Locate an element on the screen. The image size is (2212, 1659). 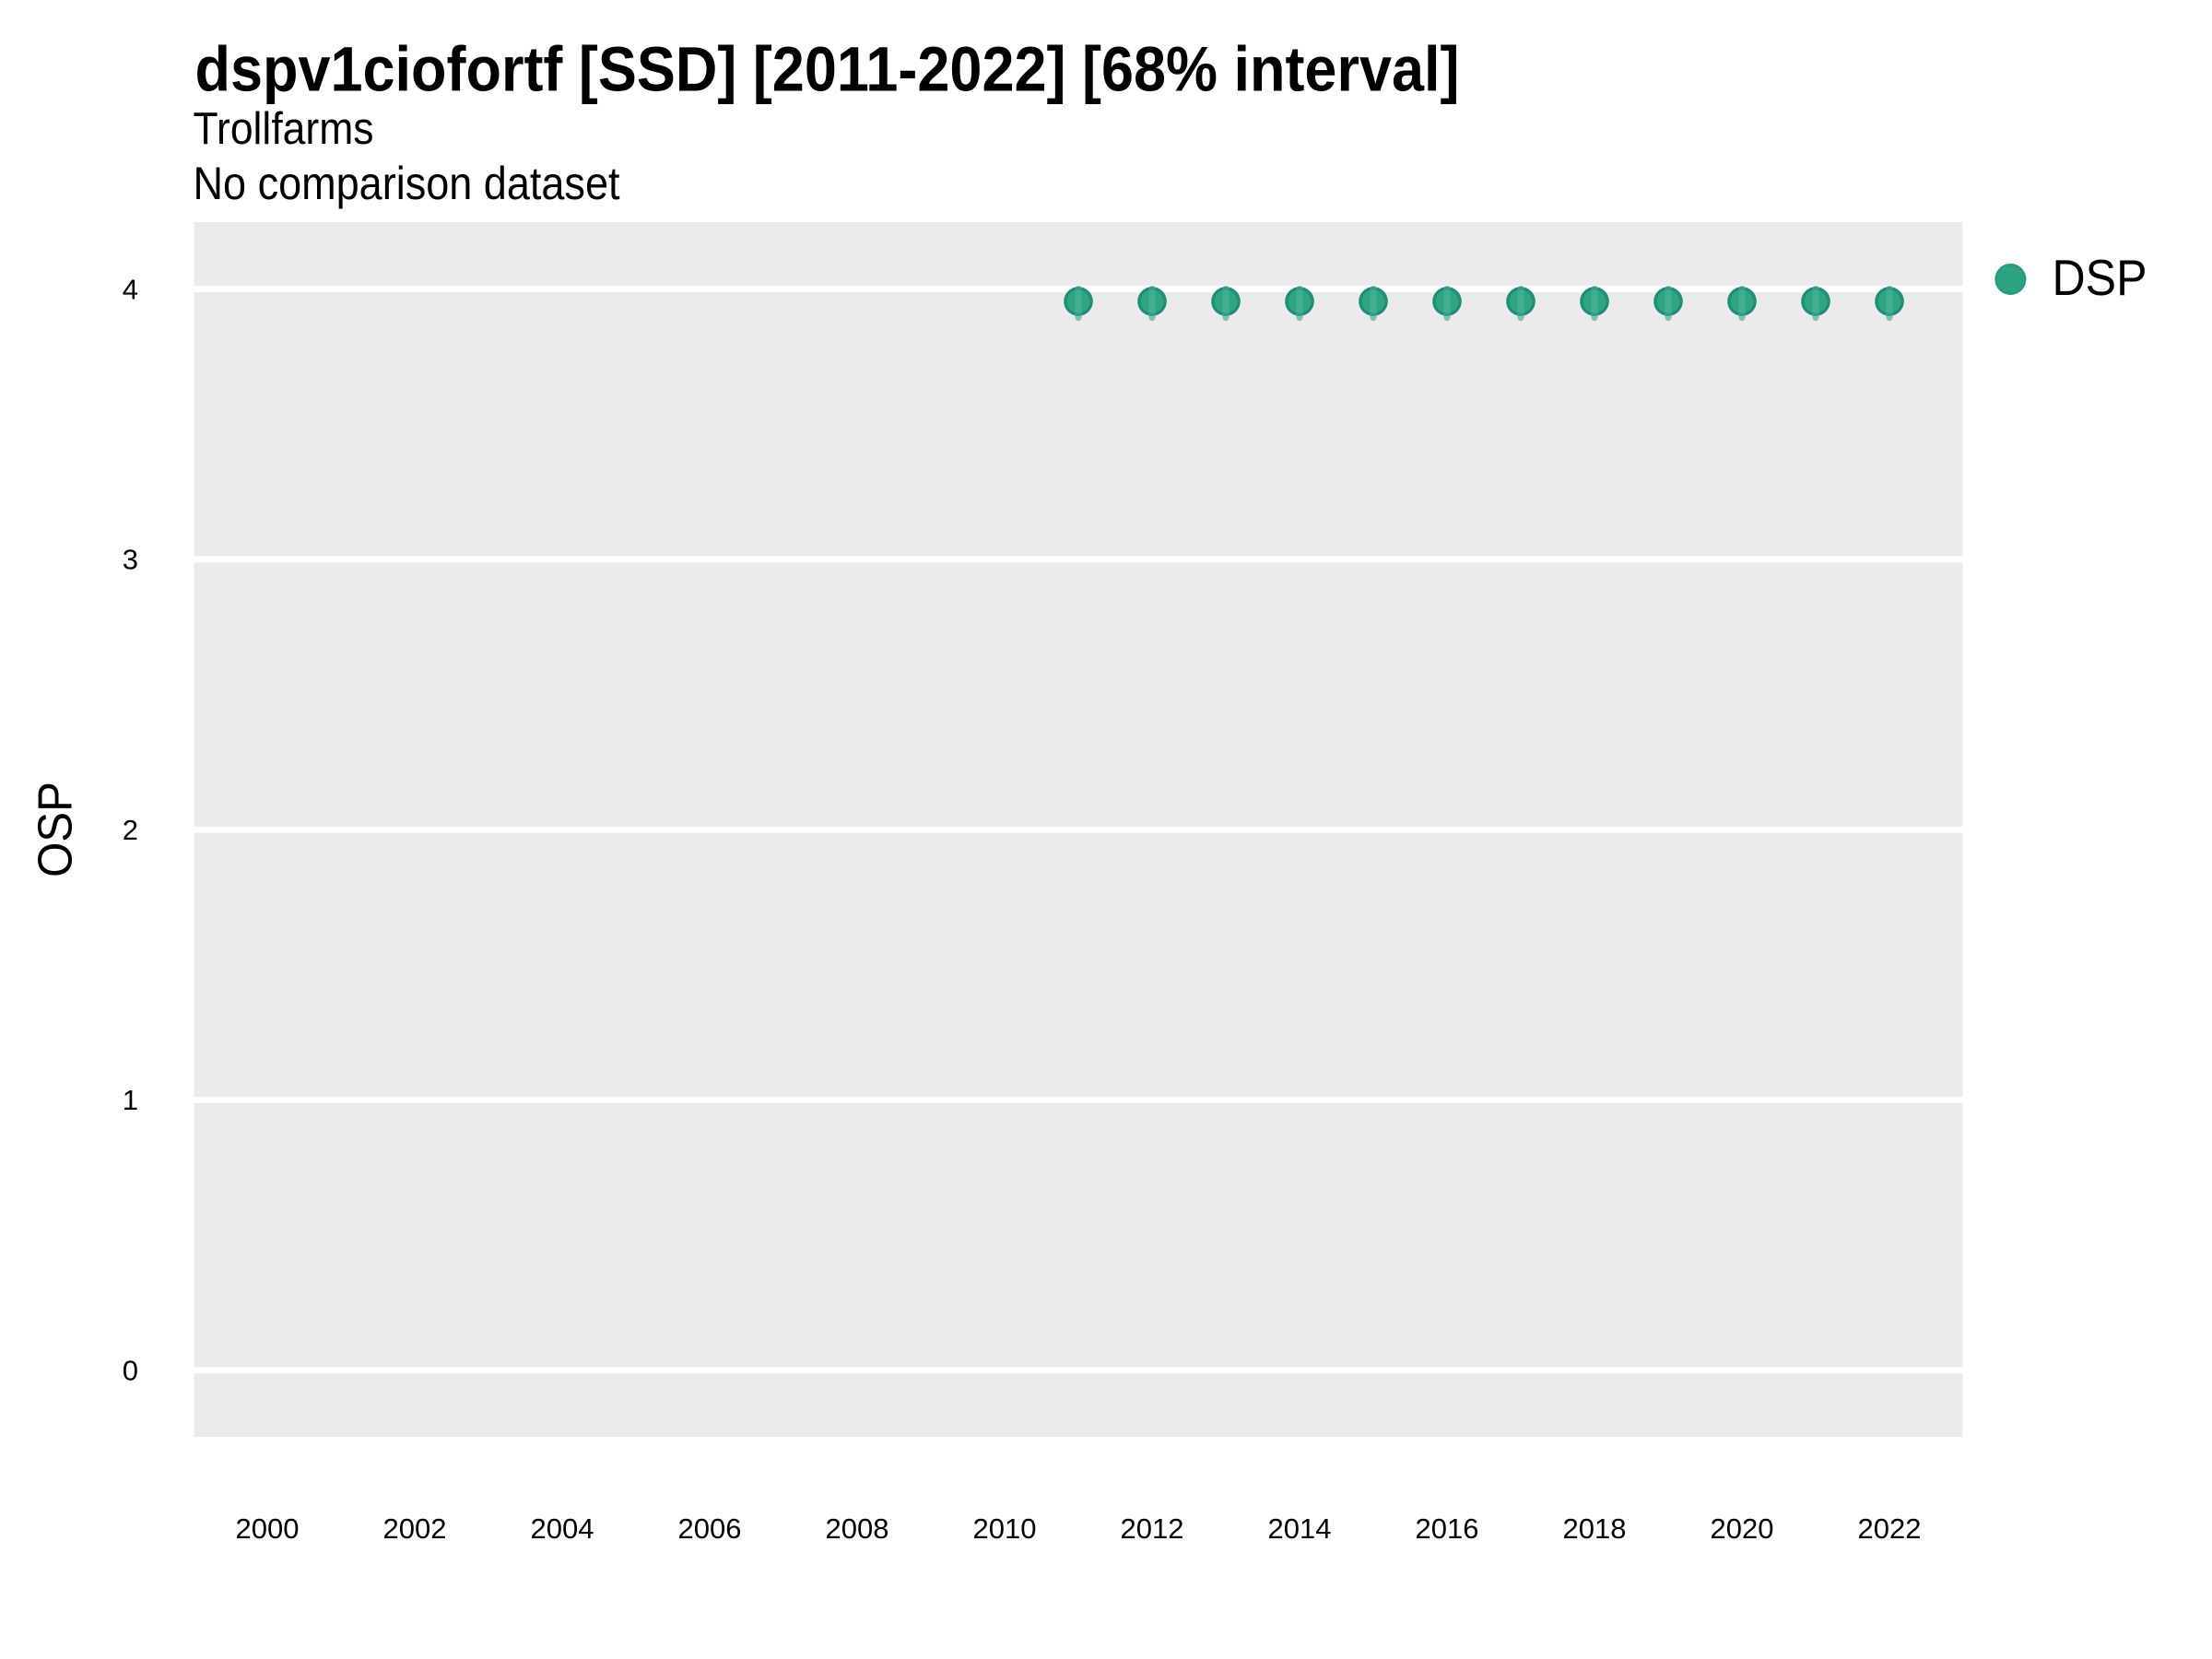
svg-text: 2020 is located at coordinates (1742, 1528).